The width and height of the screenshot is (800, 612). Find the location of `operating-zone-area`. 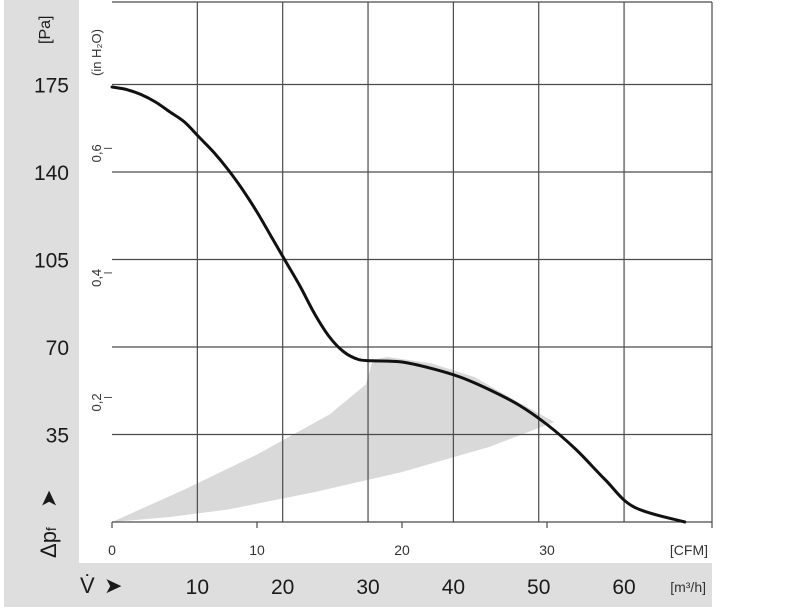

operating-zone-area is located at coordinates (333, 439).